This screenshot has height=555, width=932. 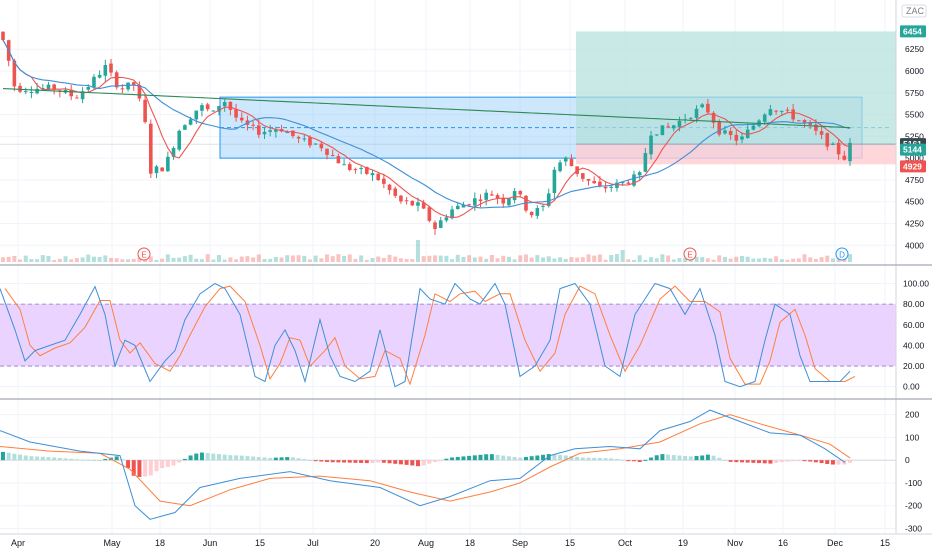 I want to click on time-tick-2: 18, so click(x=160, y=543).